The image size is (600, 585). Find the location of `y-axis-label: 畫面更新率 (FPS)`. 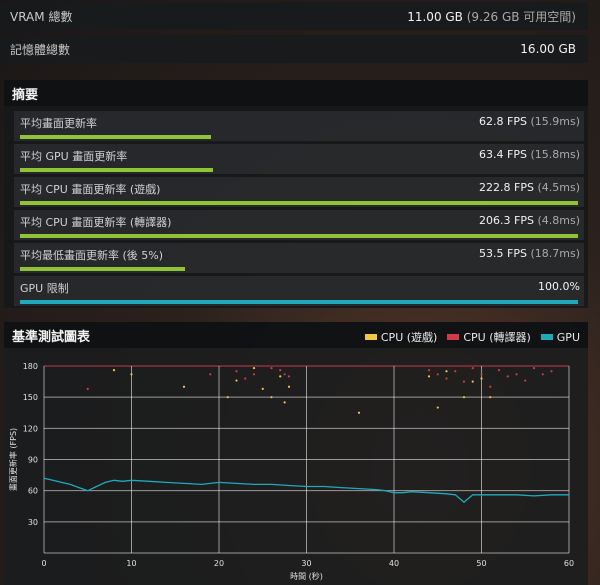

y-axis-label: 畫面更新率 (FPS) is located at coordinates (13, 459).